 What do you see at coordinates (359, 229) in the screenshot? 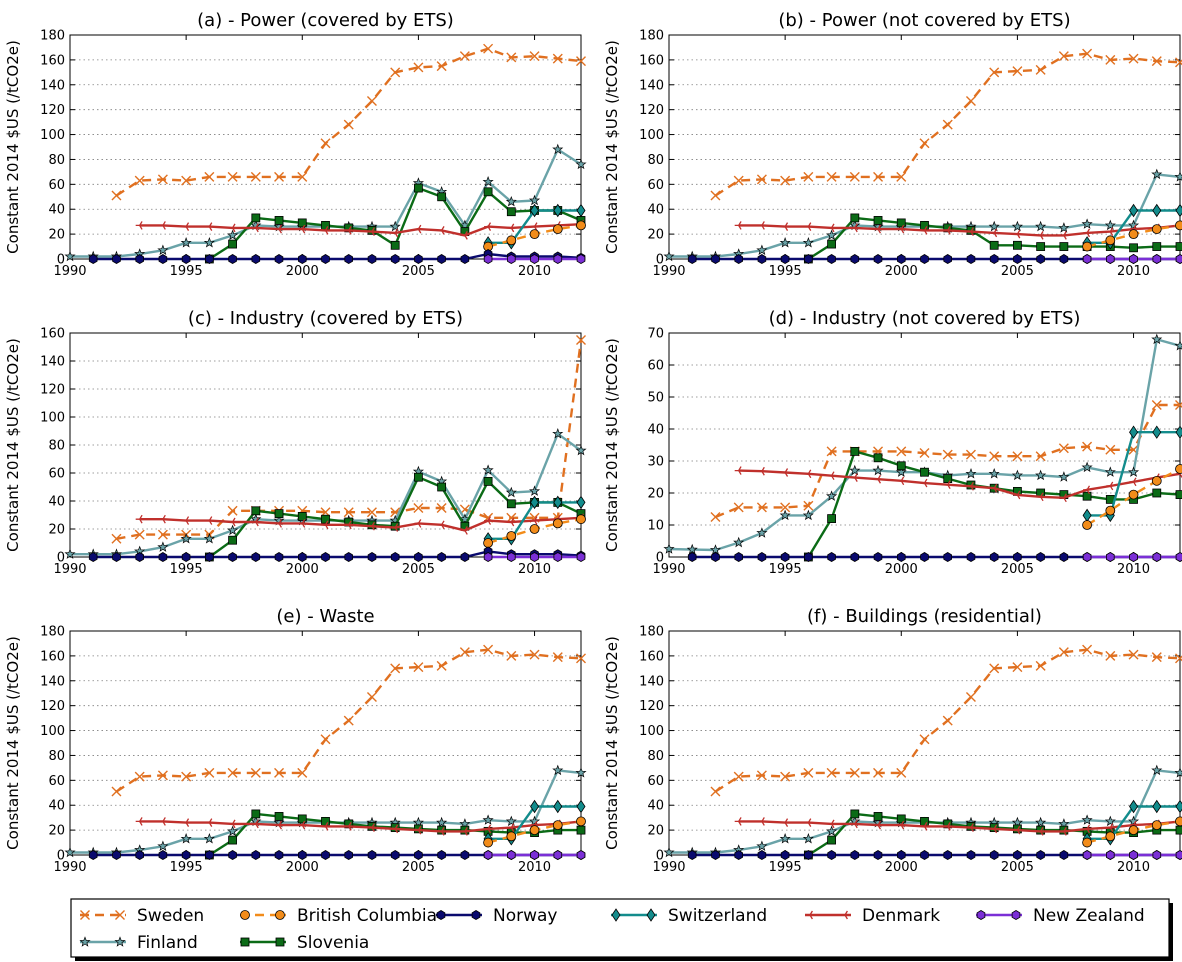
I see `series-denmark` at bounding box center [359, 229].